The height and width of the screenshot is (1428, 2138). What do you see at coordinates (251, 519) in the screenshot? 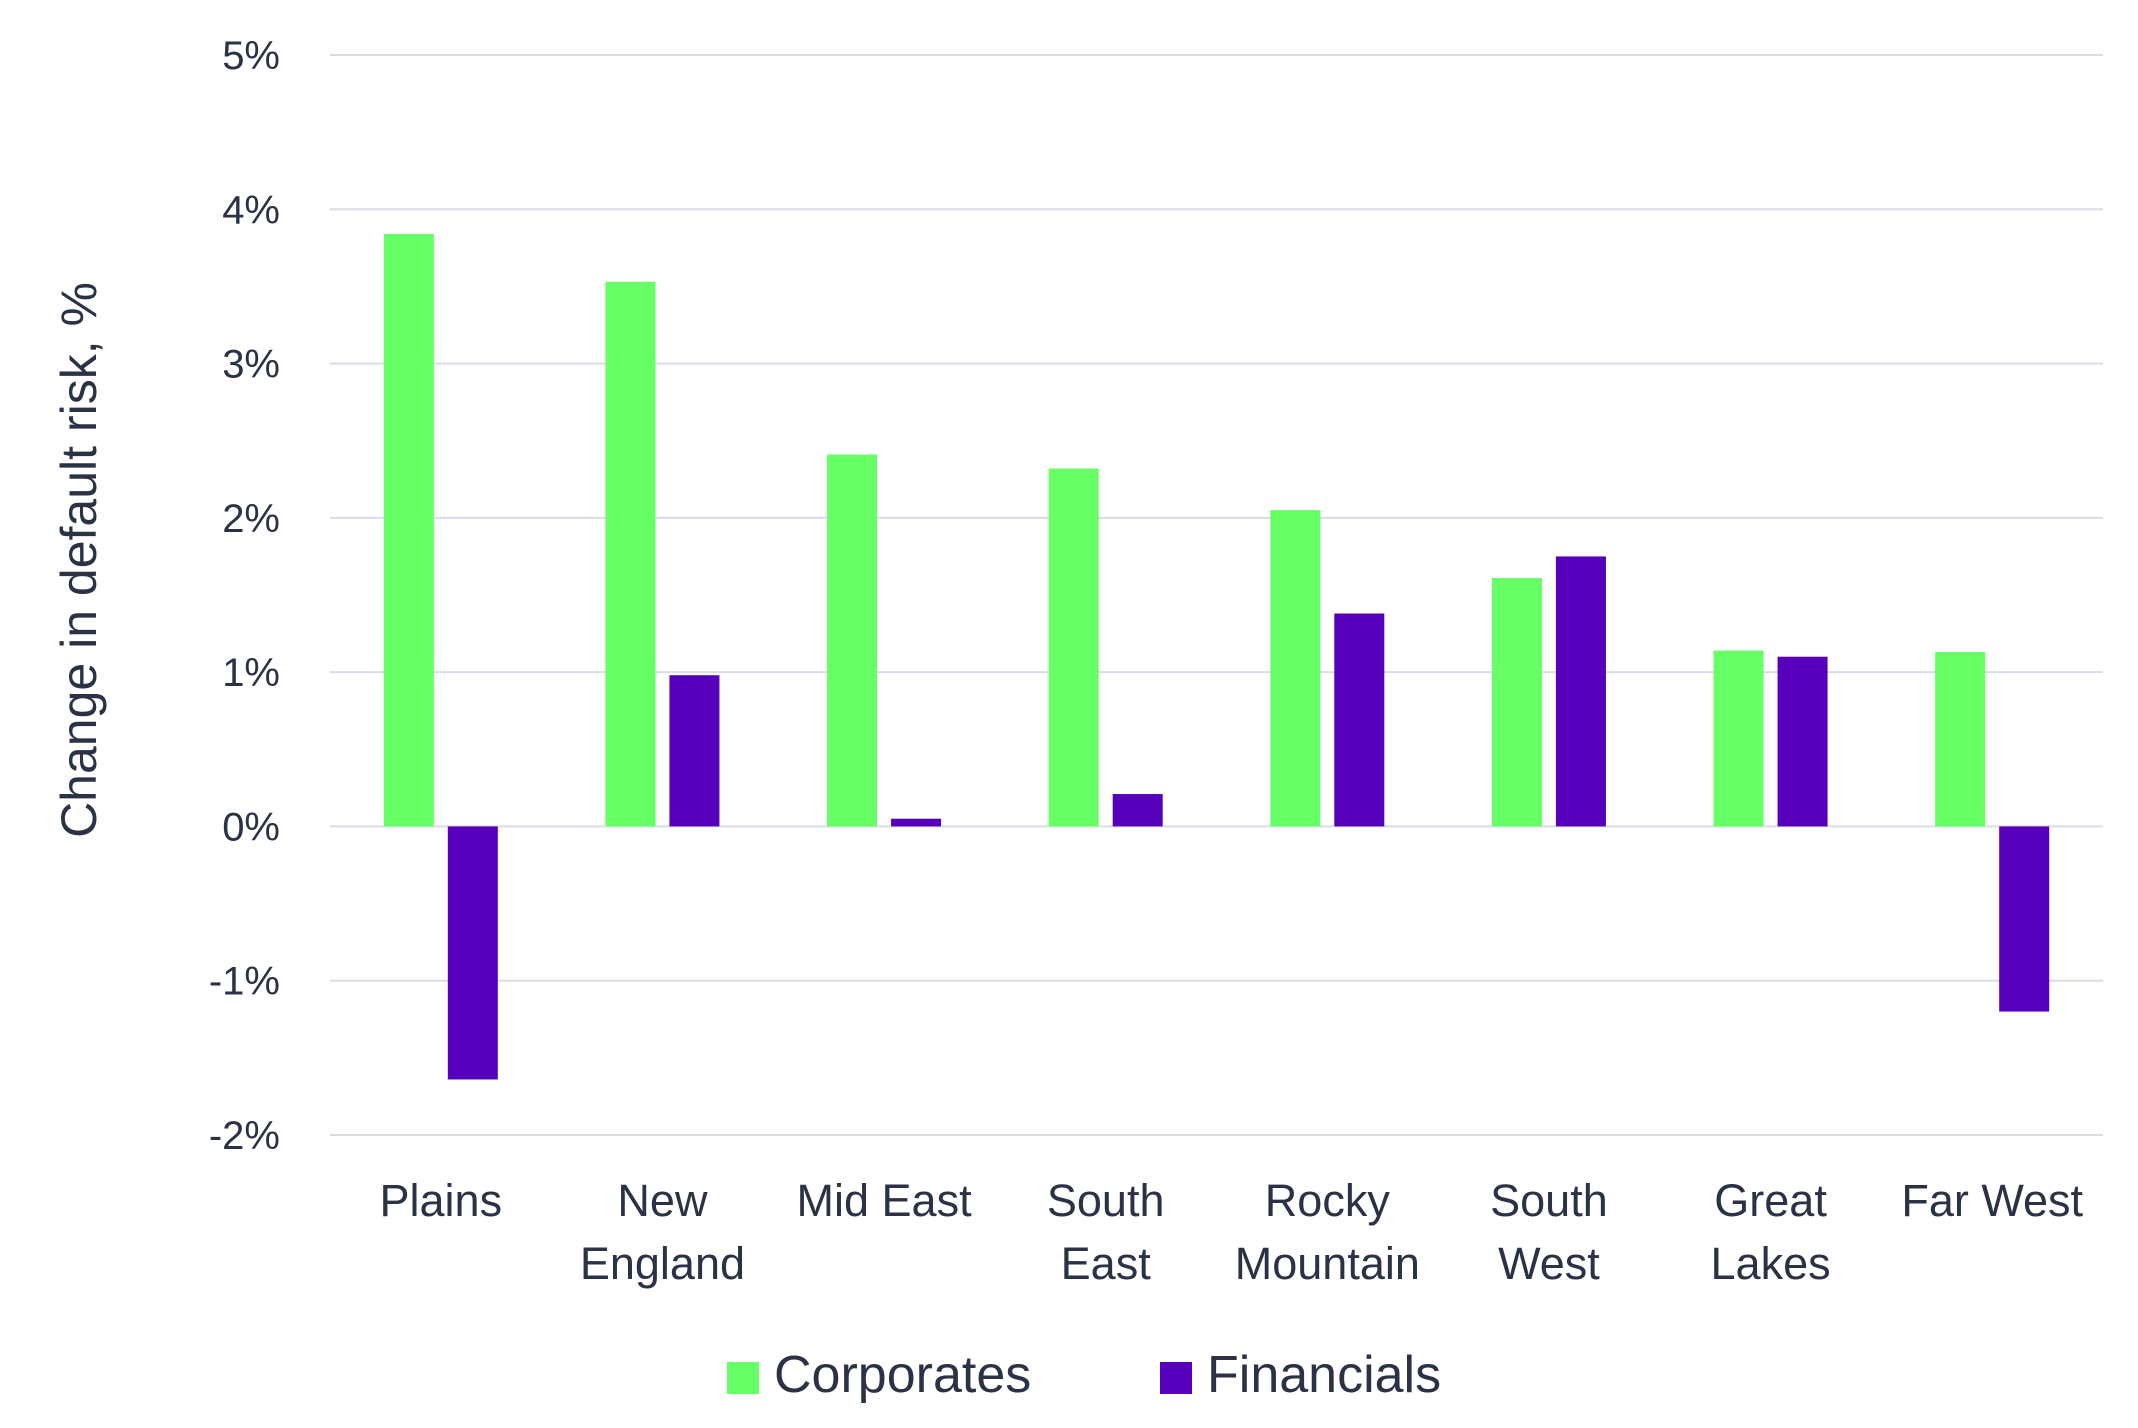
I see `y-tick-label: 2%` at bounding box center [251, 519].